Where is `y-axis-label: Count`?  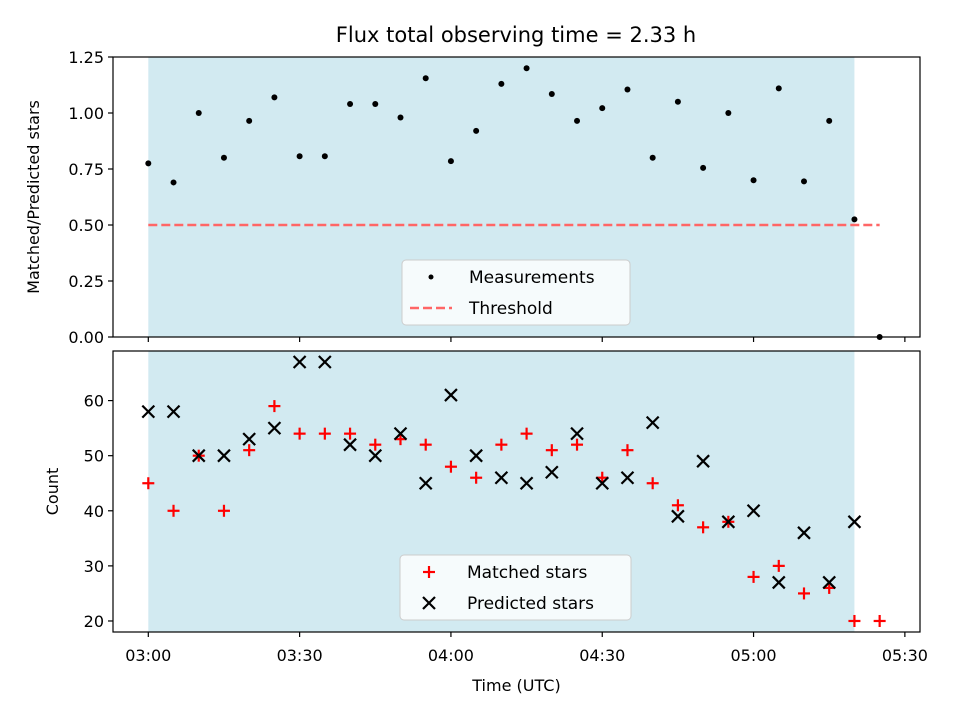 y-axis-label: Count is located at coordinates (52, 492).